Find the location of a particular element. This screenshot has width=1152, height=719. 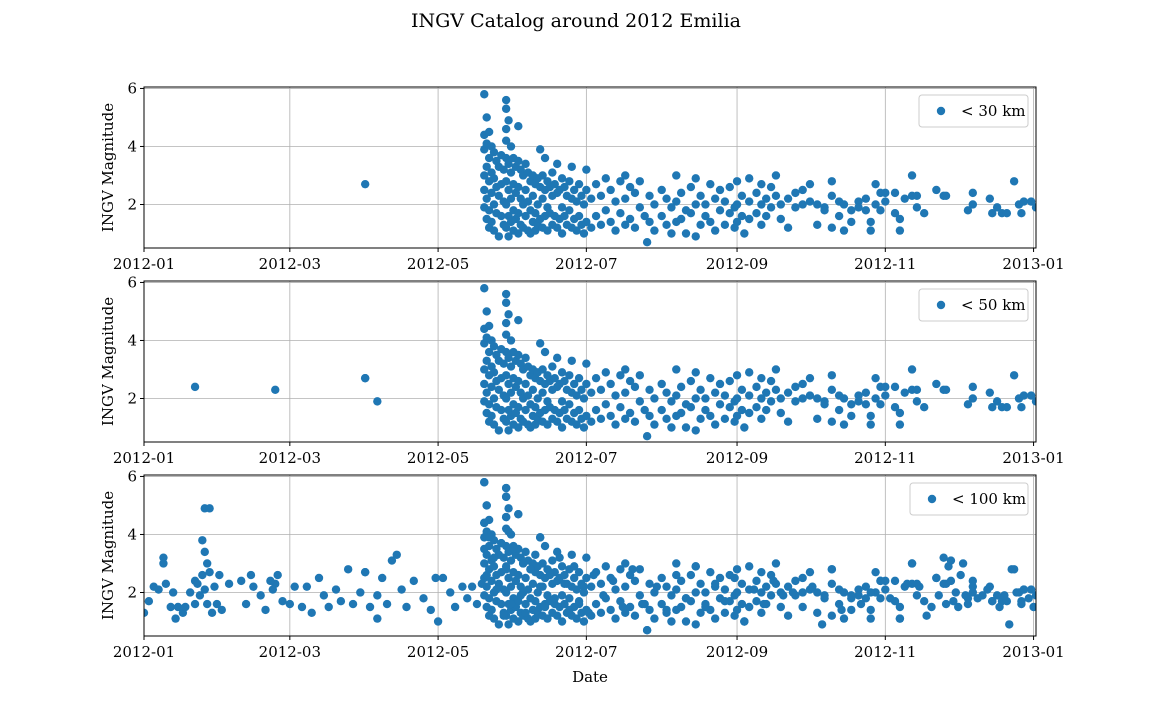

x-tick-label: 2012-03 is located at coordinates (290, 264).